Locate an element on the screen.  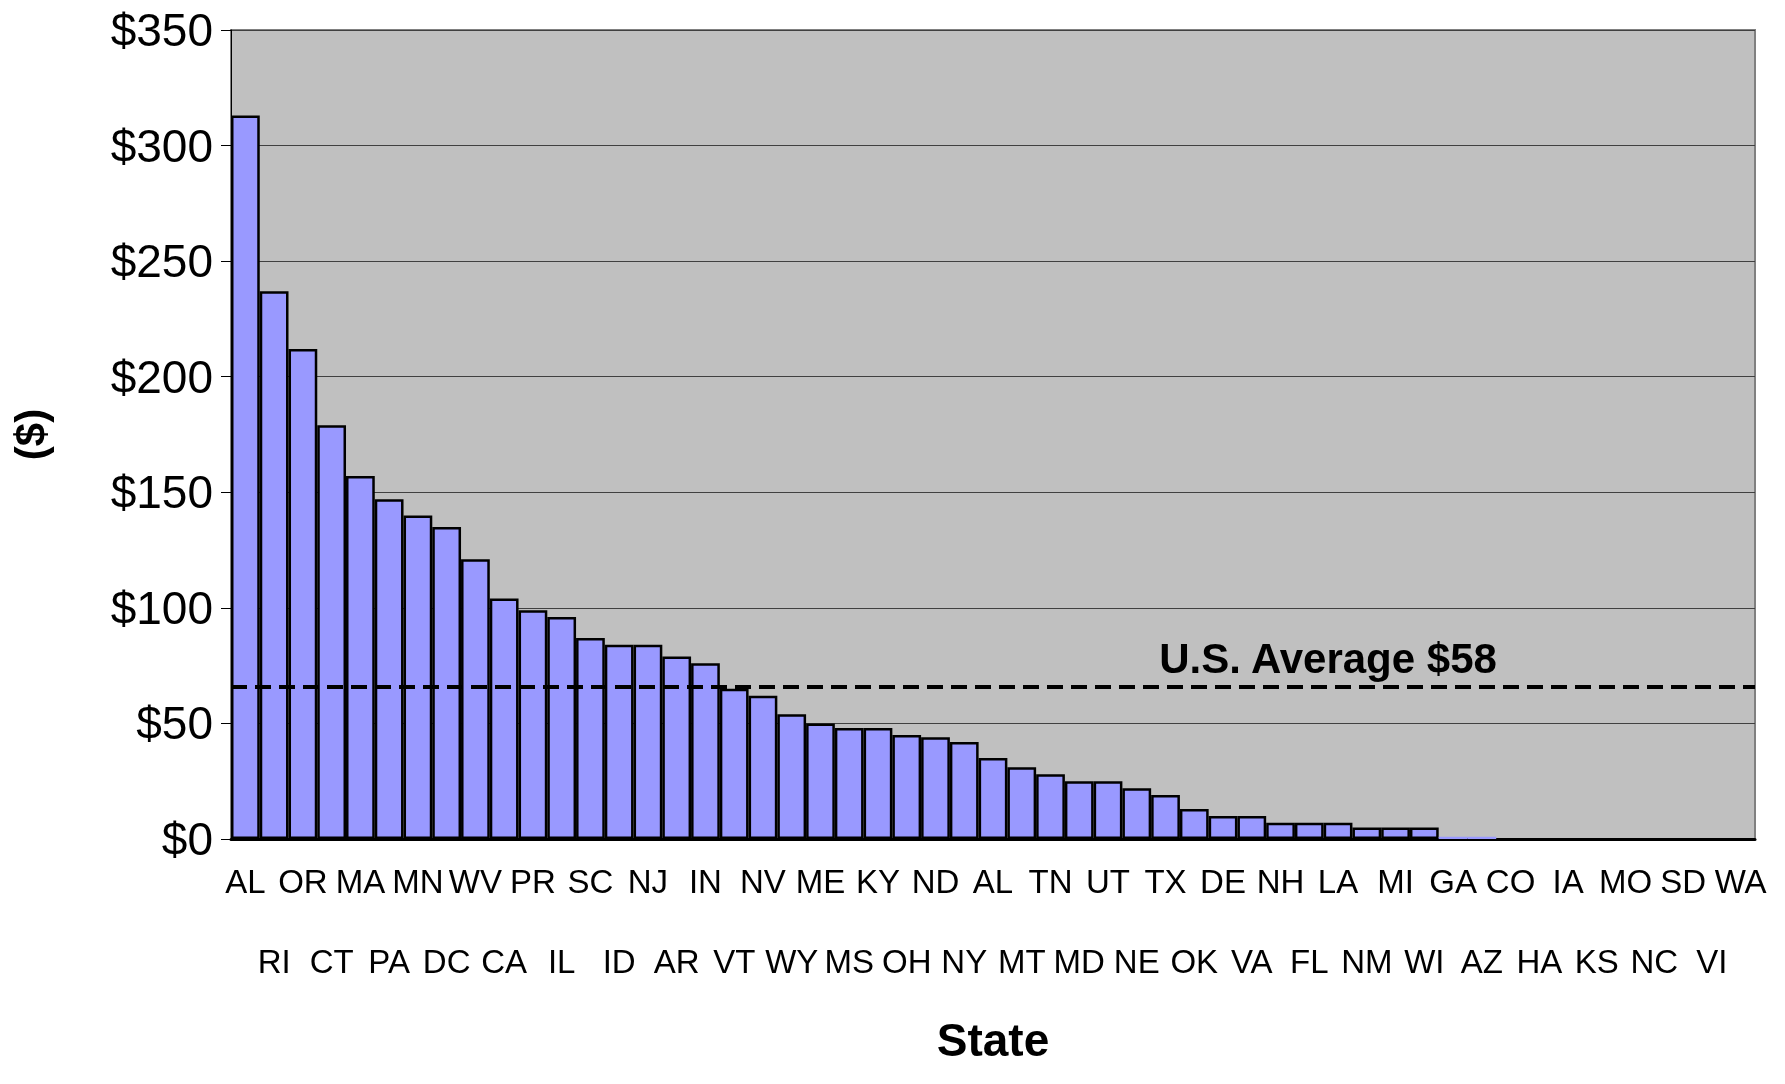
x-tick-label: MS is located at coordinates (849, 961).